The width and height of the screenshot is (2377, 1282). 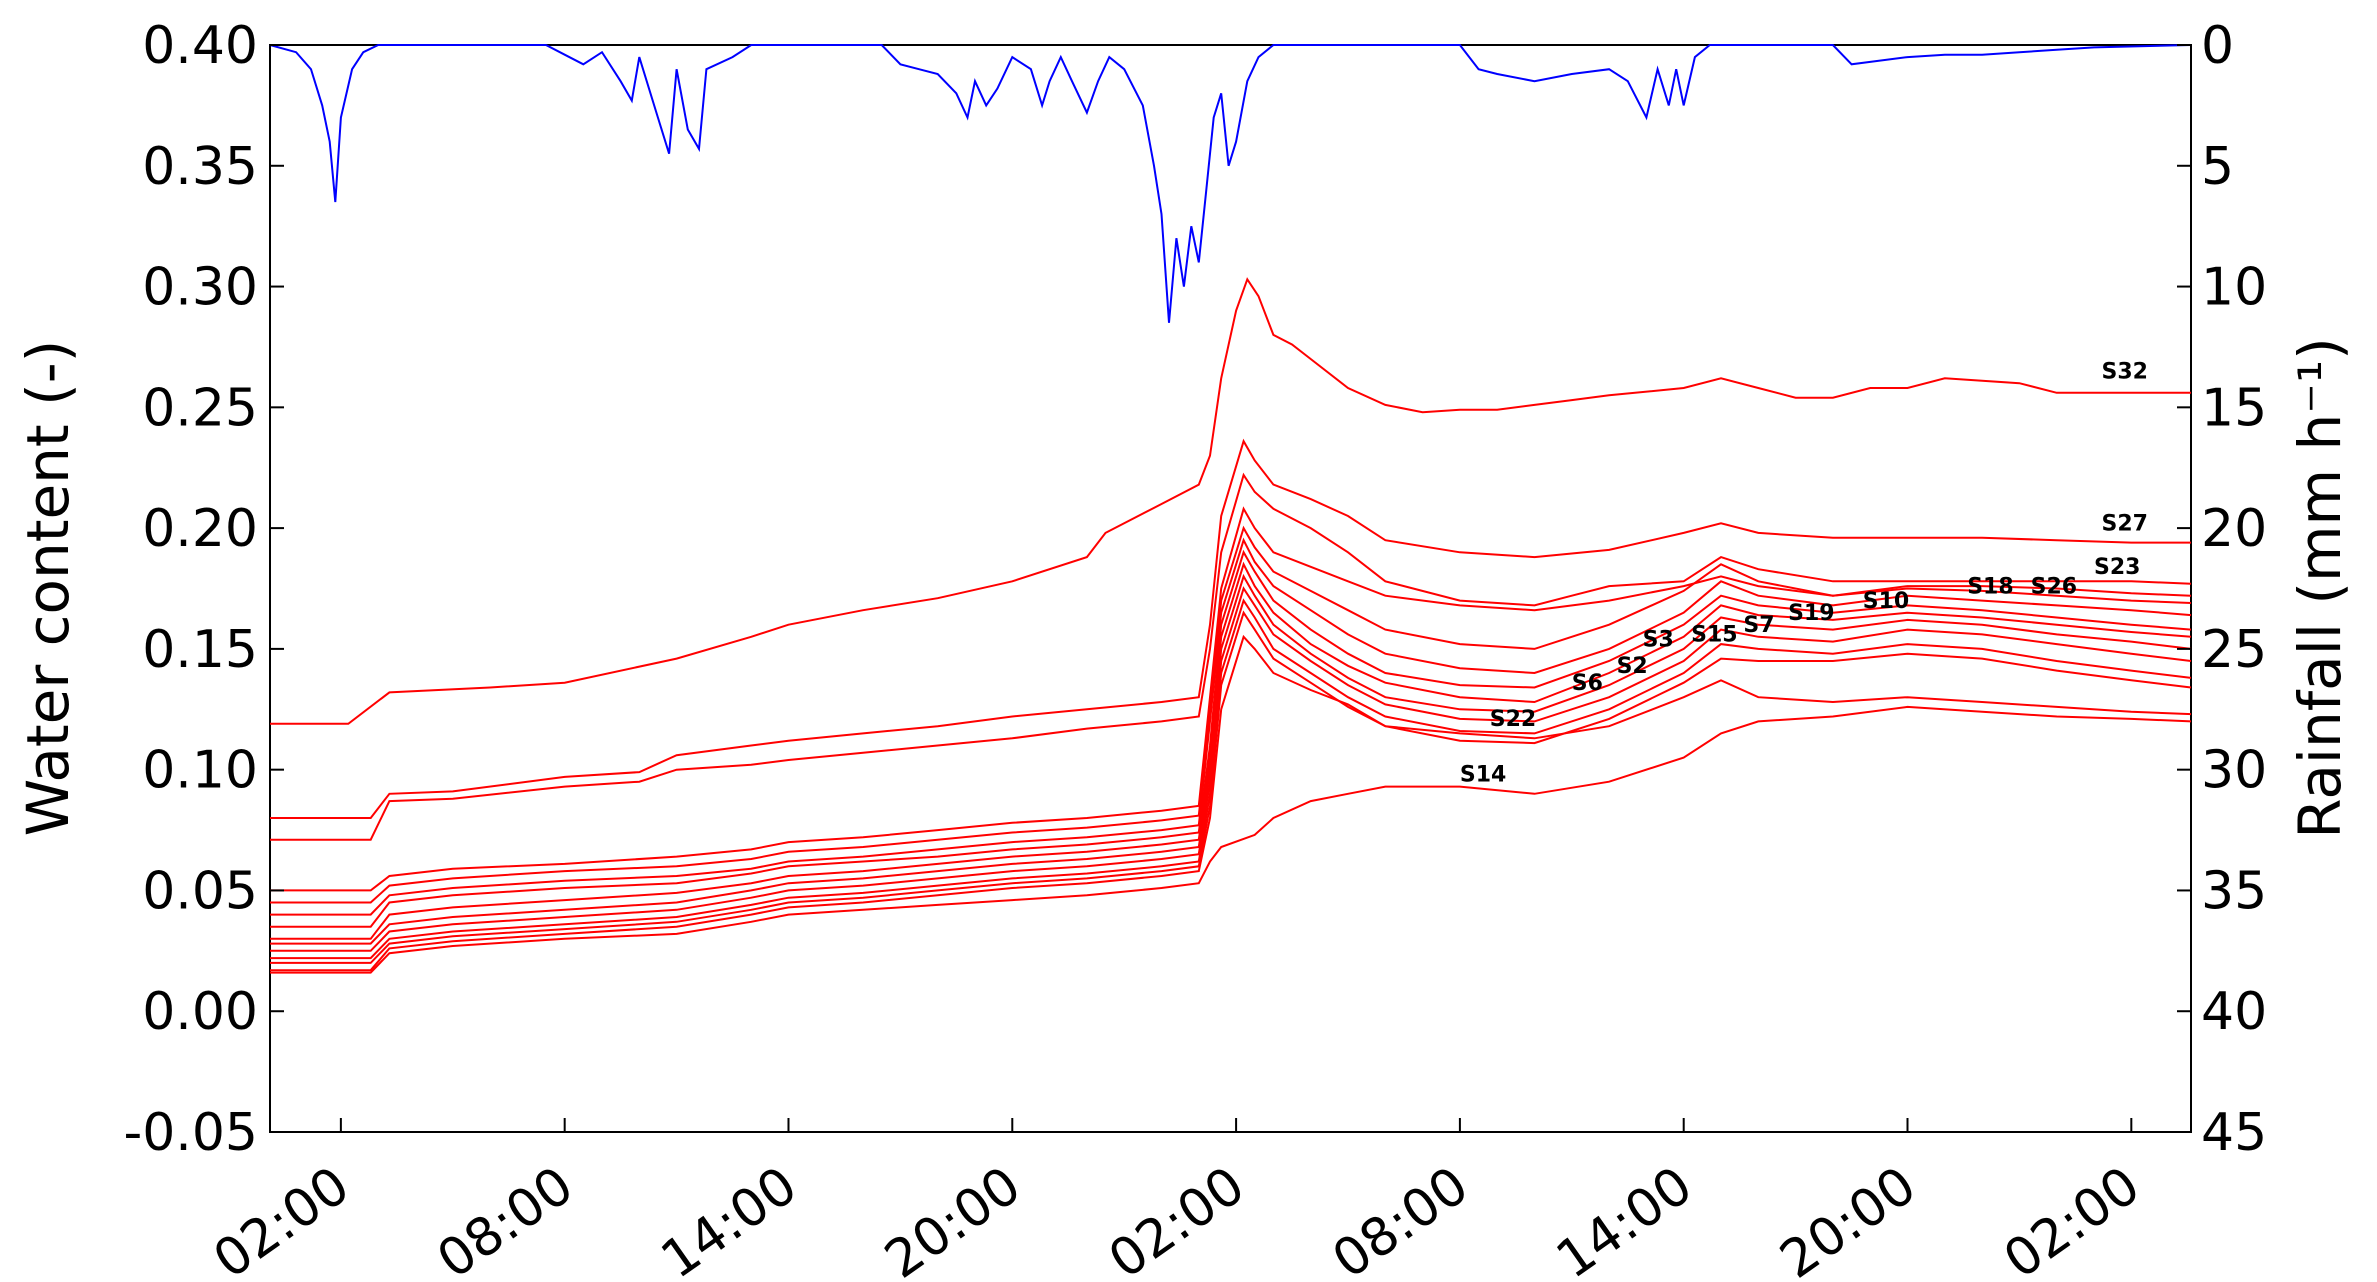 What do you see at coordinates (200, 408) in the screenshot?
I see `y-tick-label: 0.25` at bounding box center [200, 408].